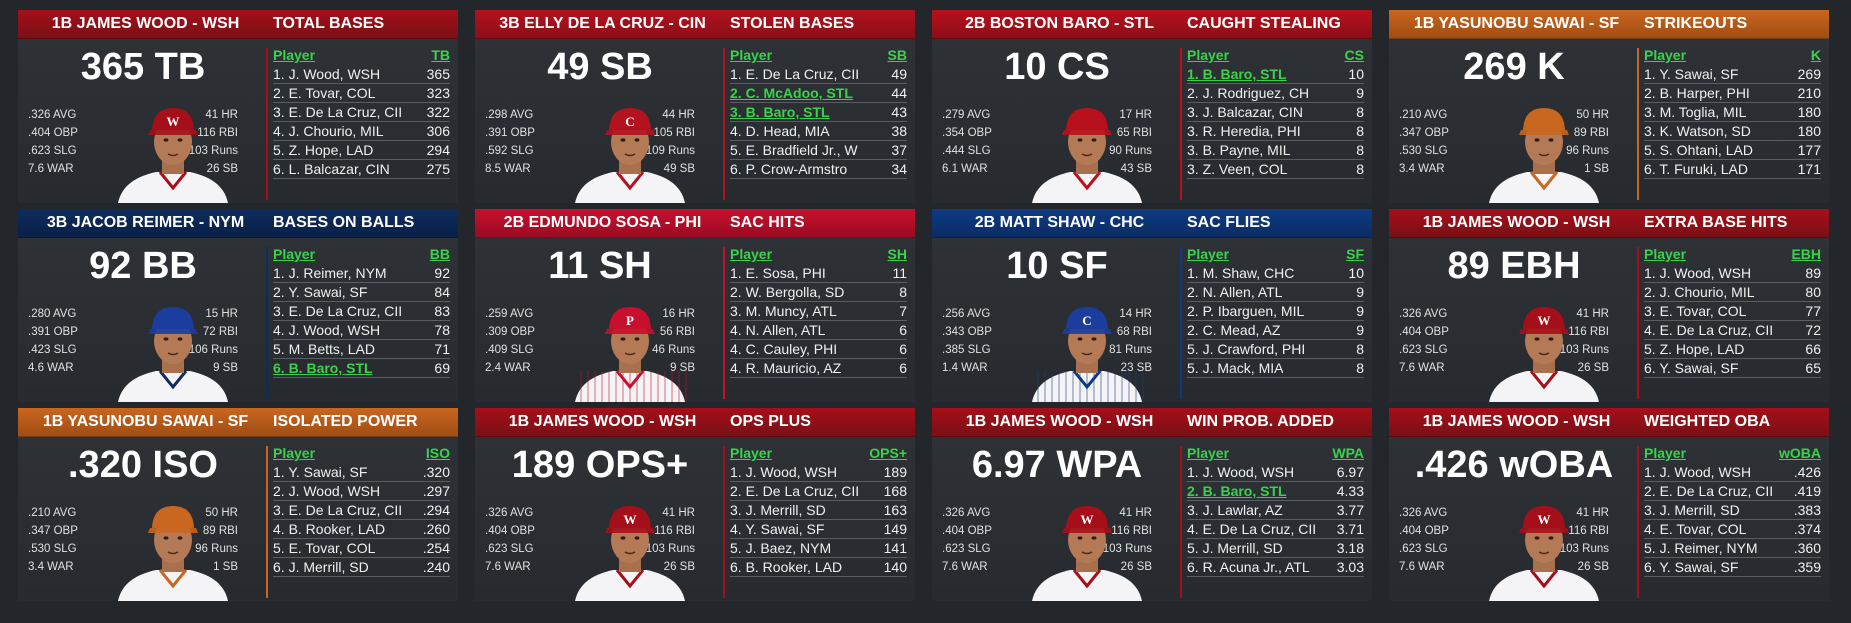 This screenshot has width=1851, height=623. Describe the element at coordinates (1350, 548) in the screenshot. I see `leaderboard-value: 3.18` at that location.